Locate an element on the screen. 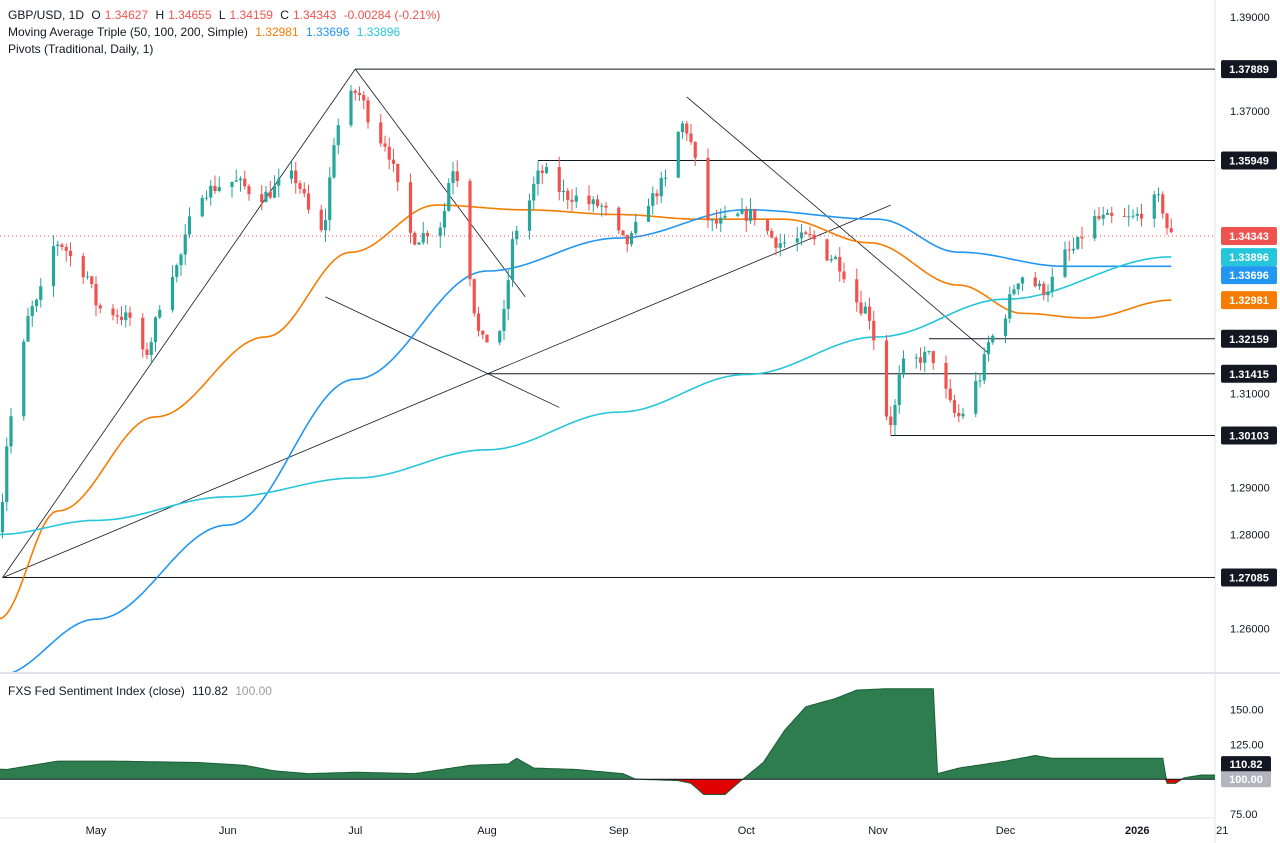 The height and width of the screenshot is (843, 1280). pivot-level-tag-label: 1.27085 is located at coordinates (1249, 579).